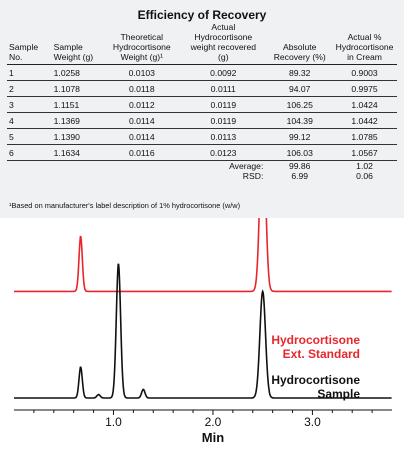  Describe the element at coordinates (74, 88) in the screenshot. I see `cell-sample-weight: 1.1078` at that location.